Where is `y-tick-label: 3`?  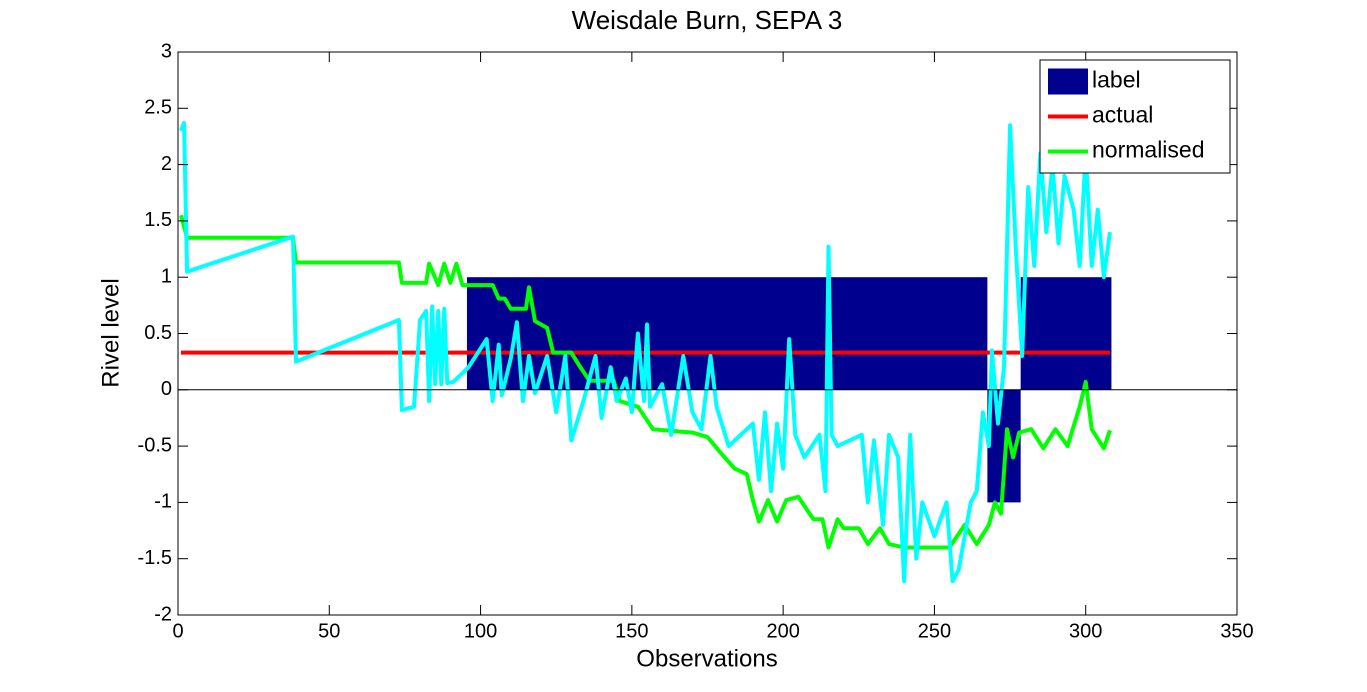 y-tick-label: 3 is located at coordinates (166, 51).